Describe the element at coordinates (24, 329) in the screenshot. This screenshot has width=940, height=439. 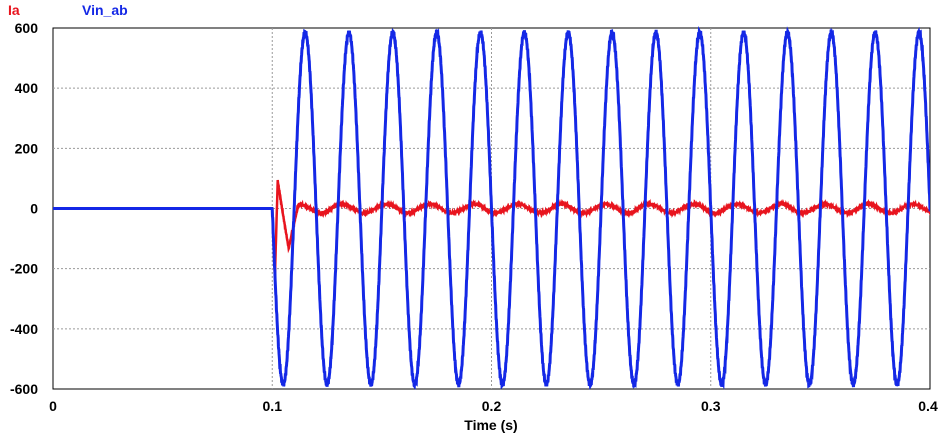
I see `y-tick-label: -400` at that location.